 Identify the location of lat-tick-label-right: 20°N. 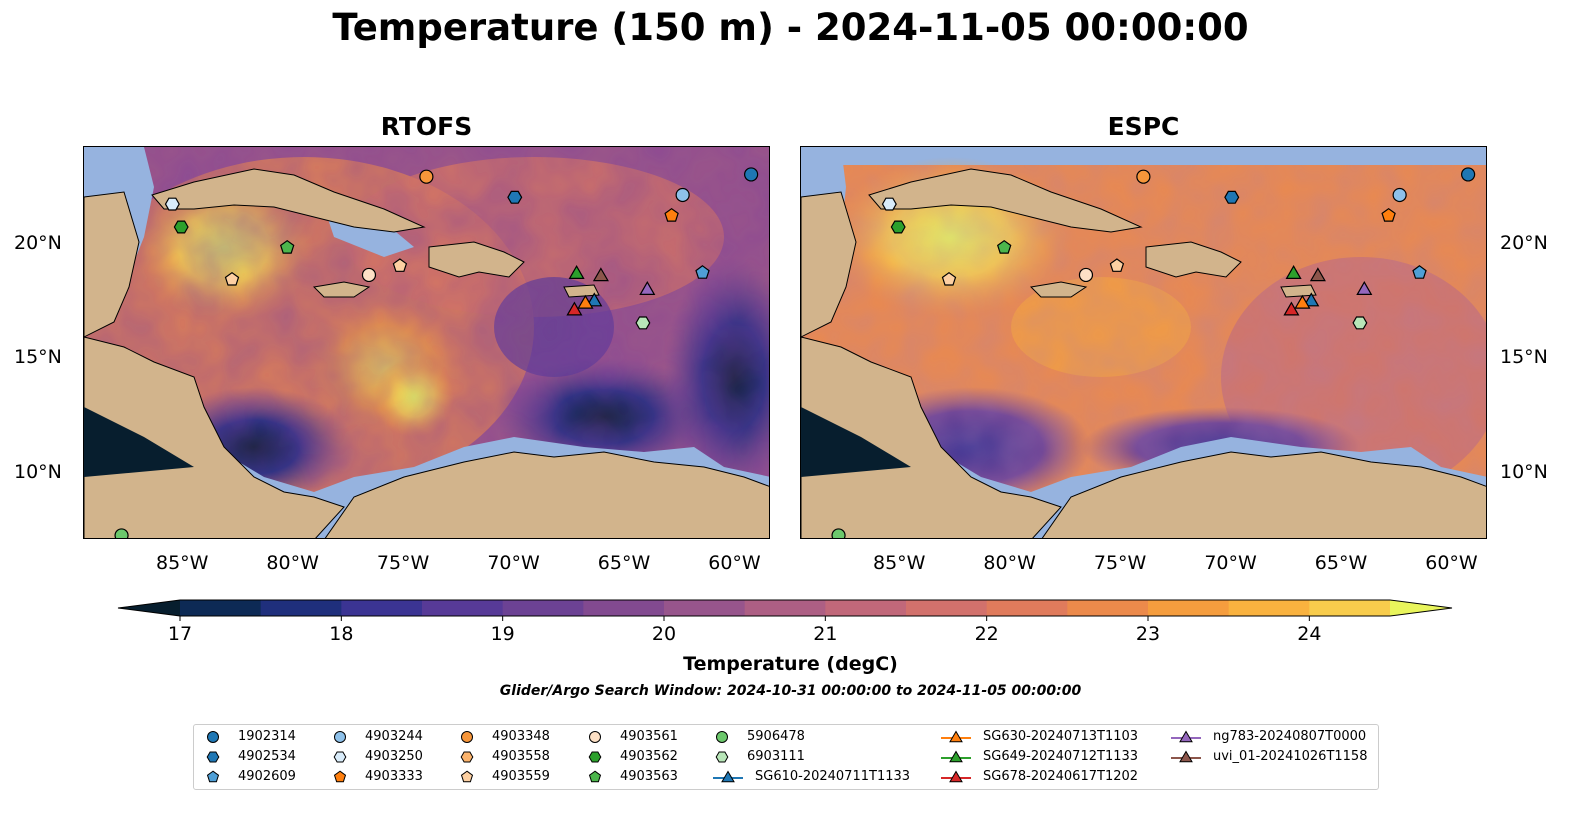
(1524, 243).